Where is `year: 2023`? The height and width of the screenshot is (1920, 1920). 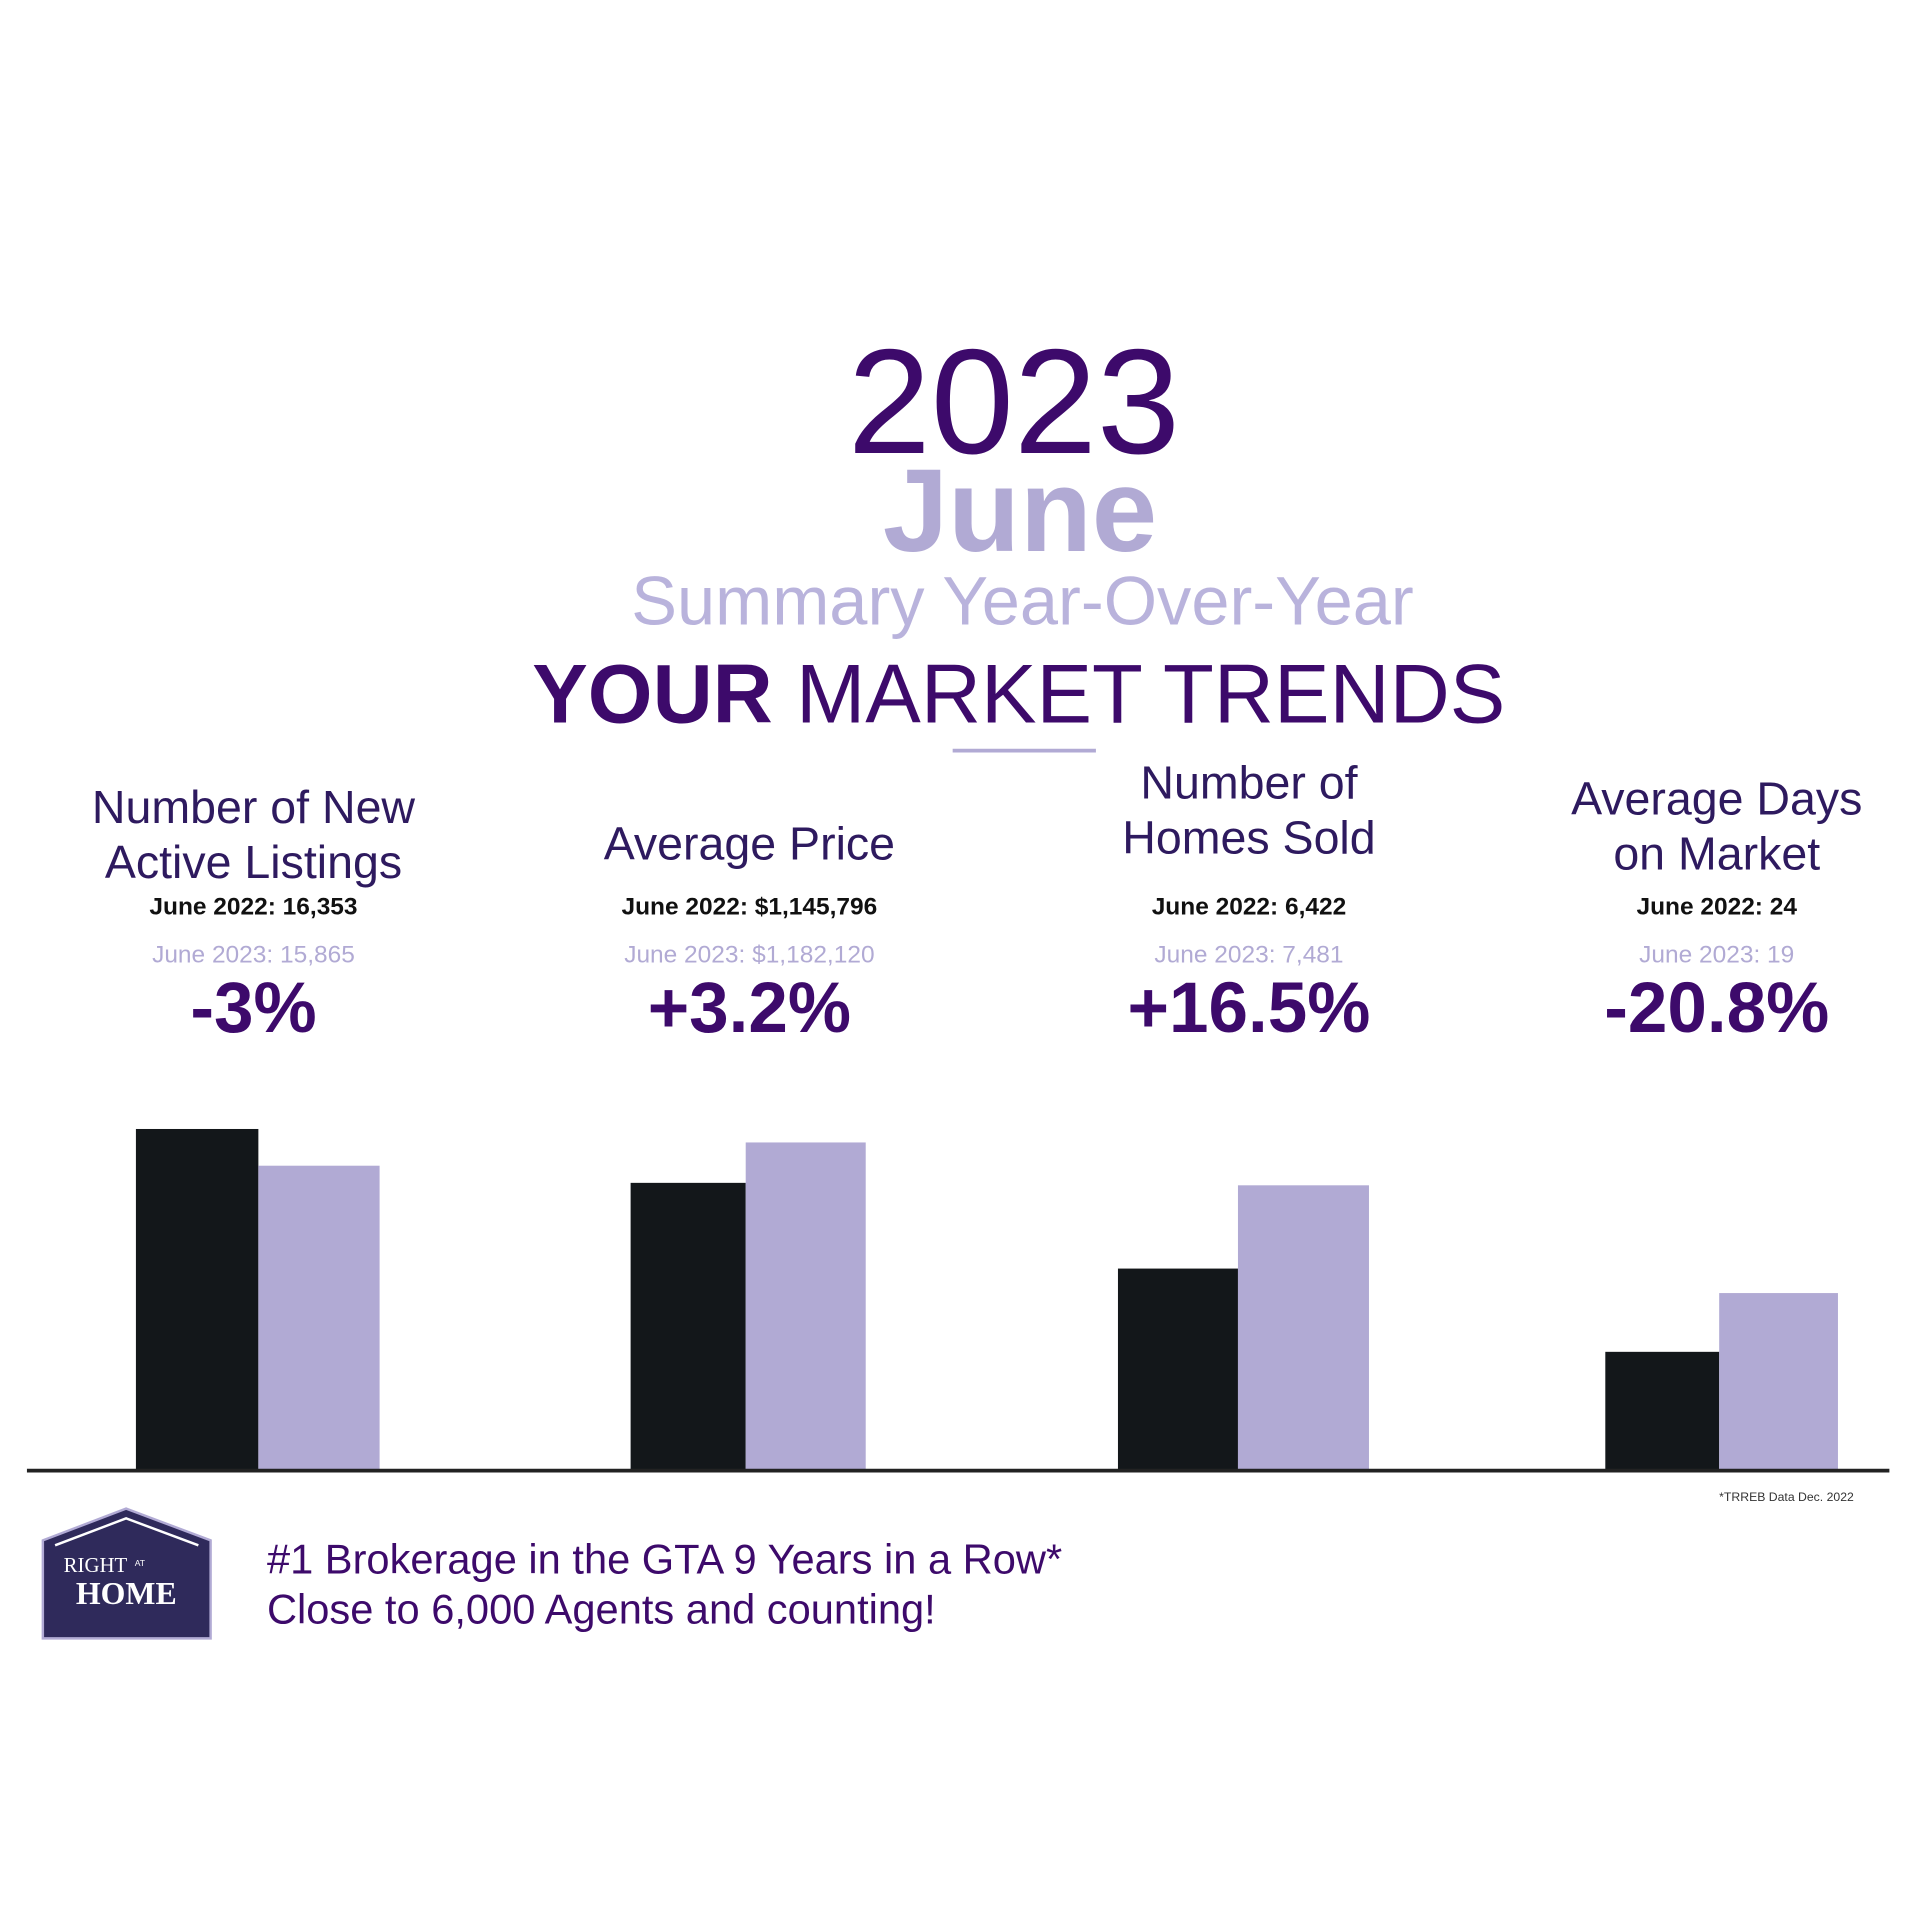 year: 2023 is located at coordinates (1014, 401).